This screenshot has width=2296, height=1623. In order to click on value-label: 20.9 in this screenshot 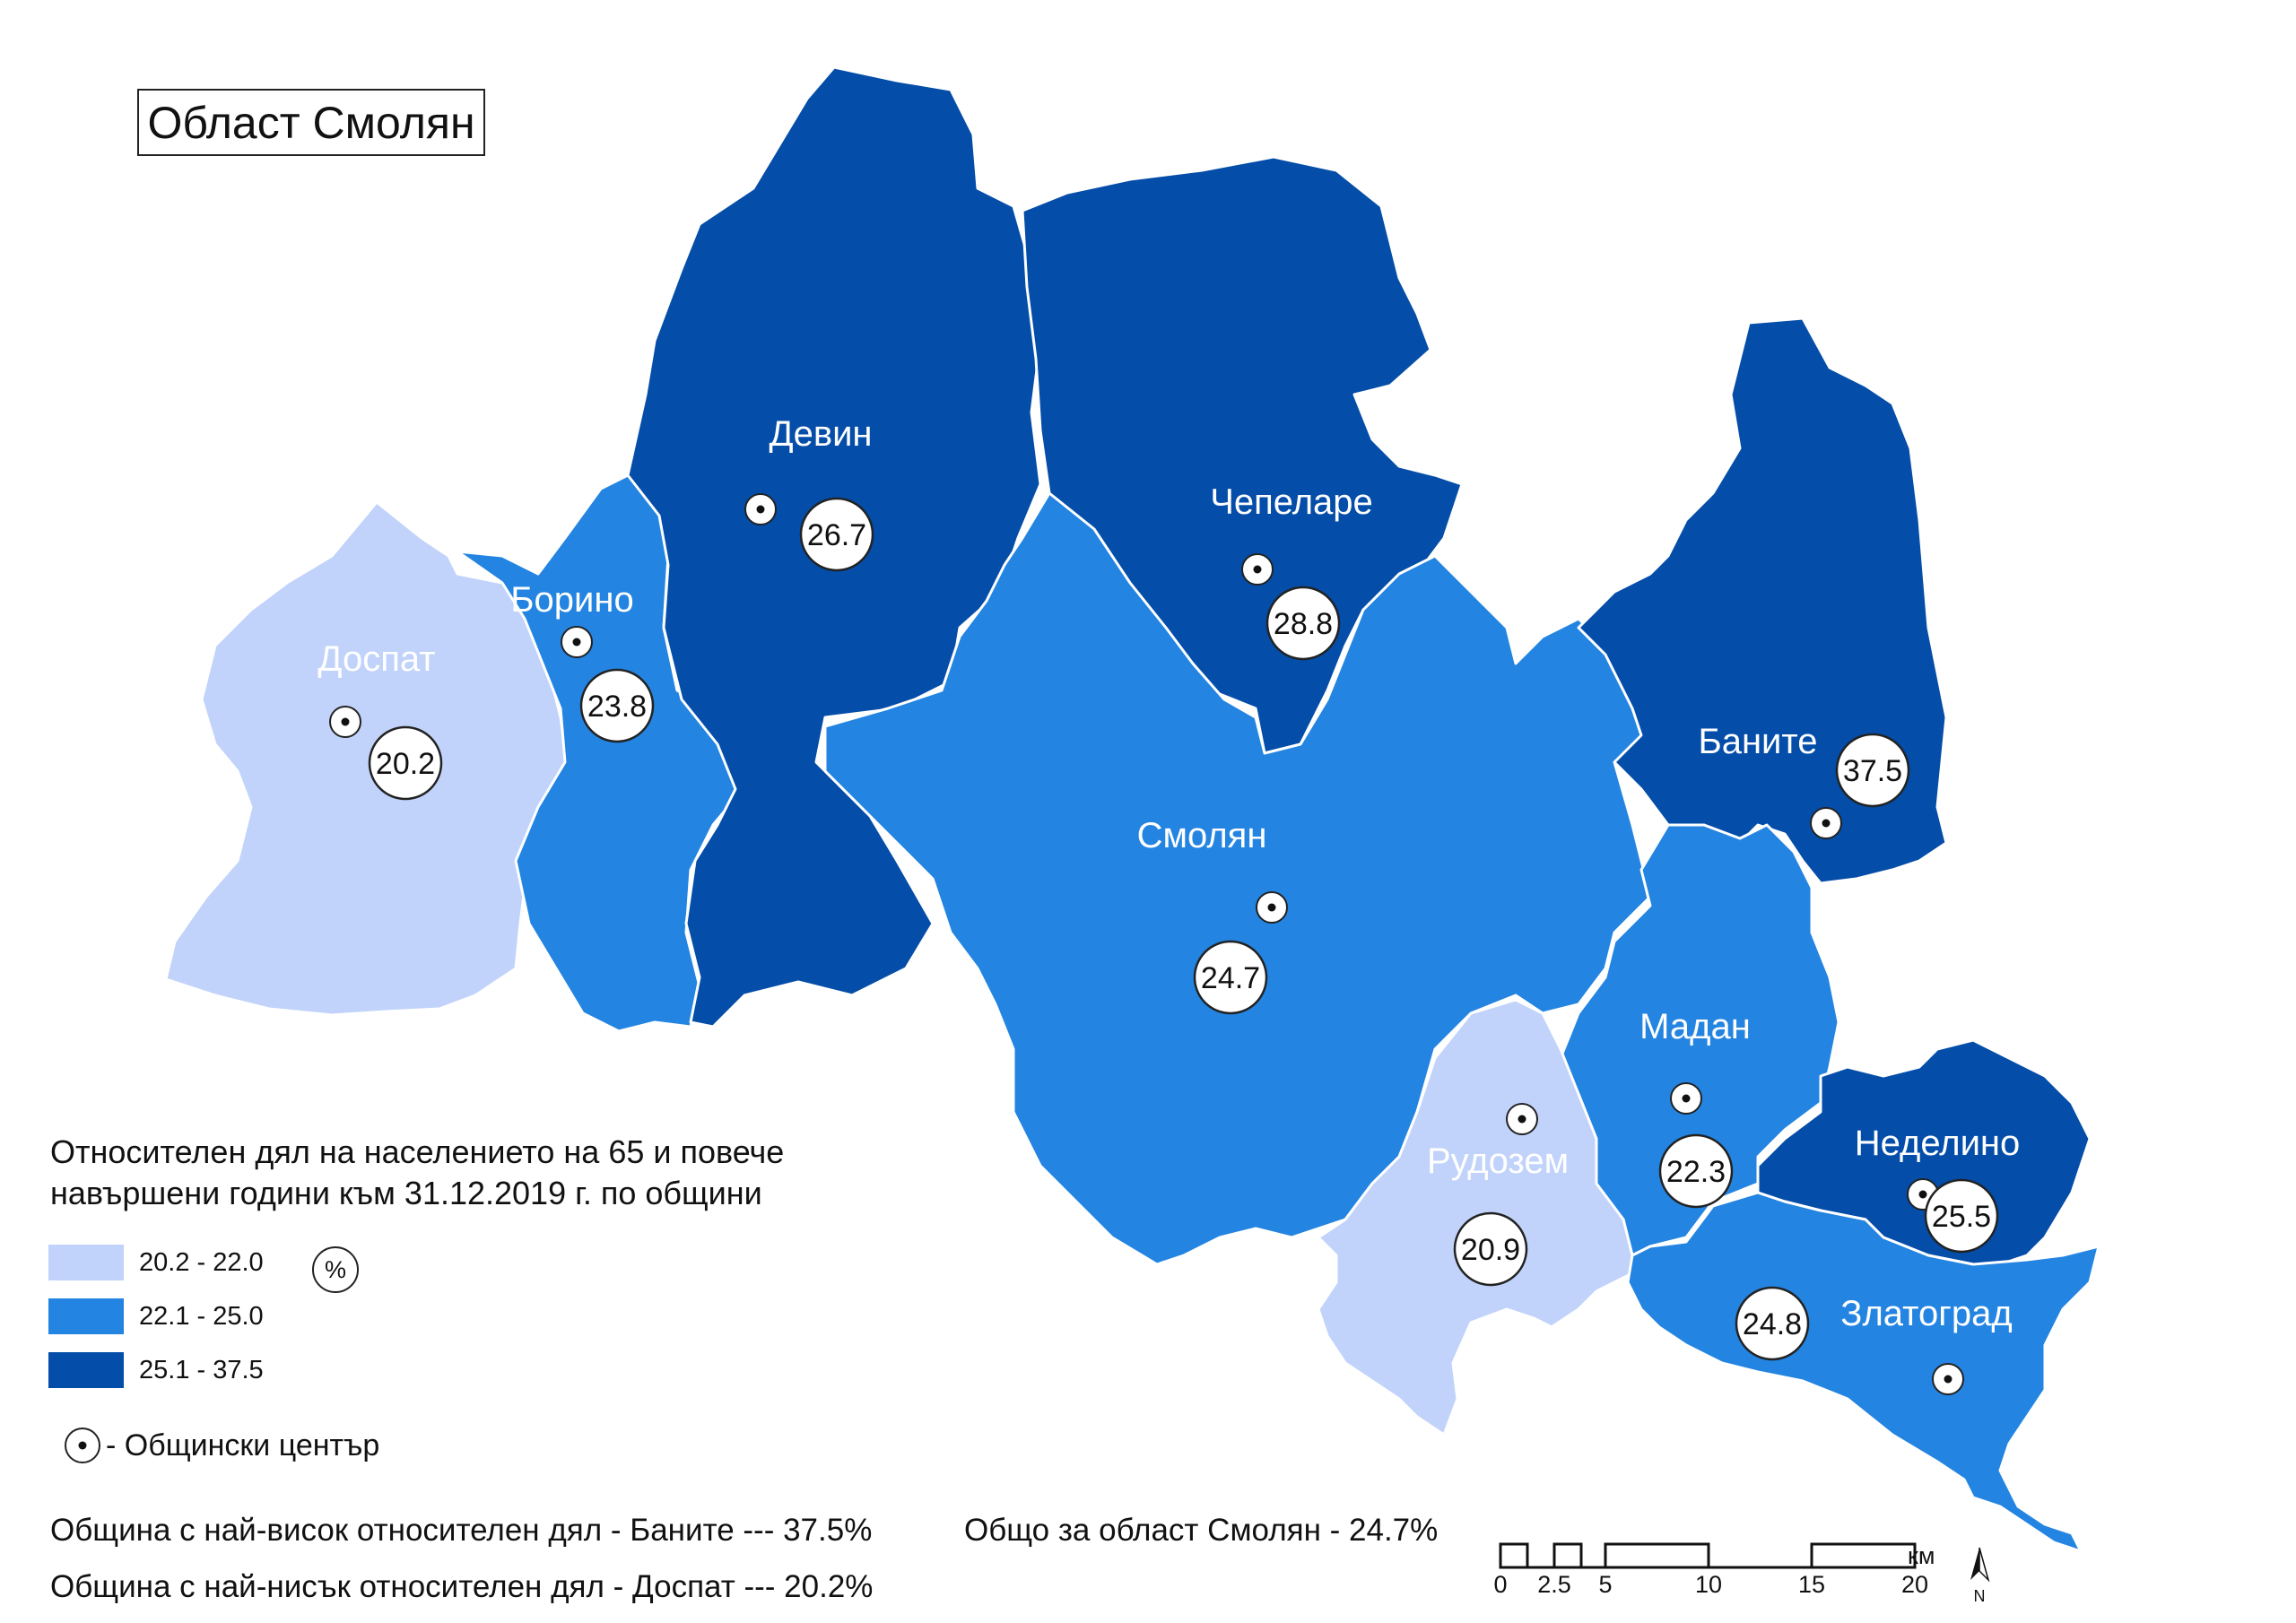, I will do `click(1490, 1250)`.